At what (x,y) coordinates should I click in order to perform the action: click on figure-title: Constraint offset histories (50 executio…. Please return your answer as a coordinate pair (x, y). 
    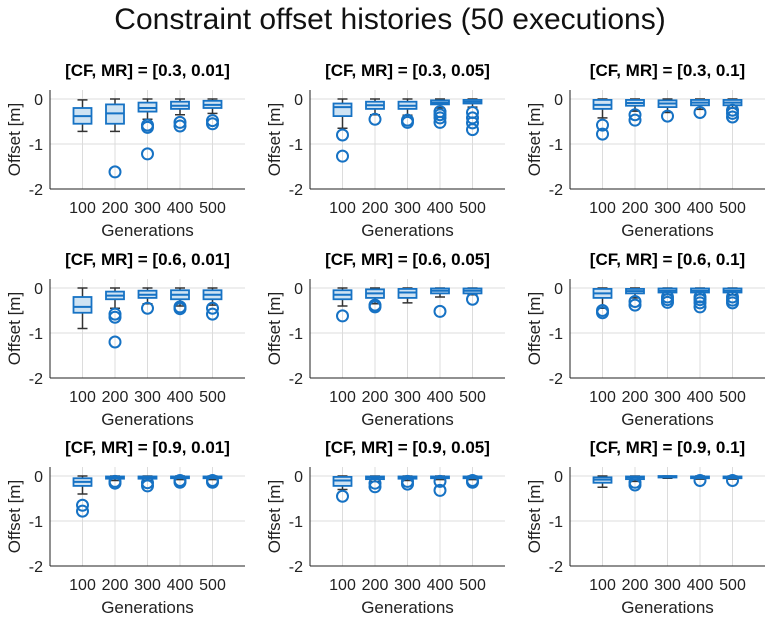
    Looking at the image, I should click on (389, 19).